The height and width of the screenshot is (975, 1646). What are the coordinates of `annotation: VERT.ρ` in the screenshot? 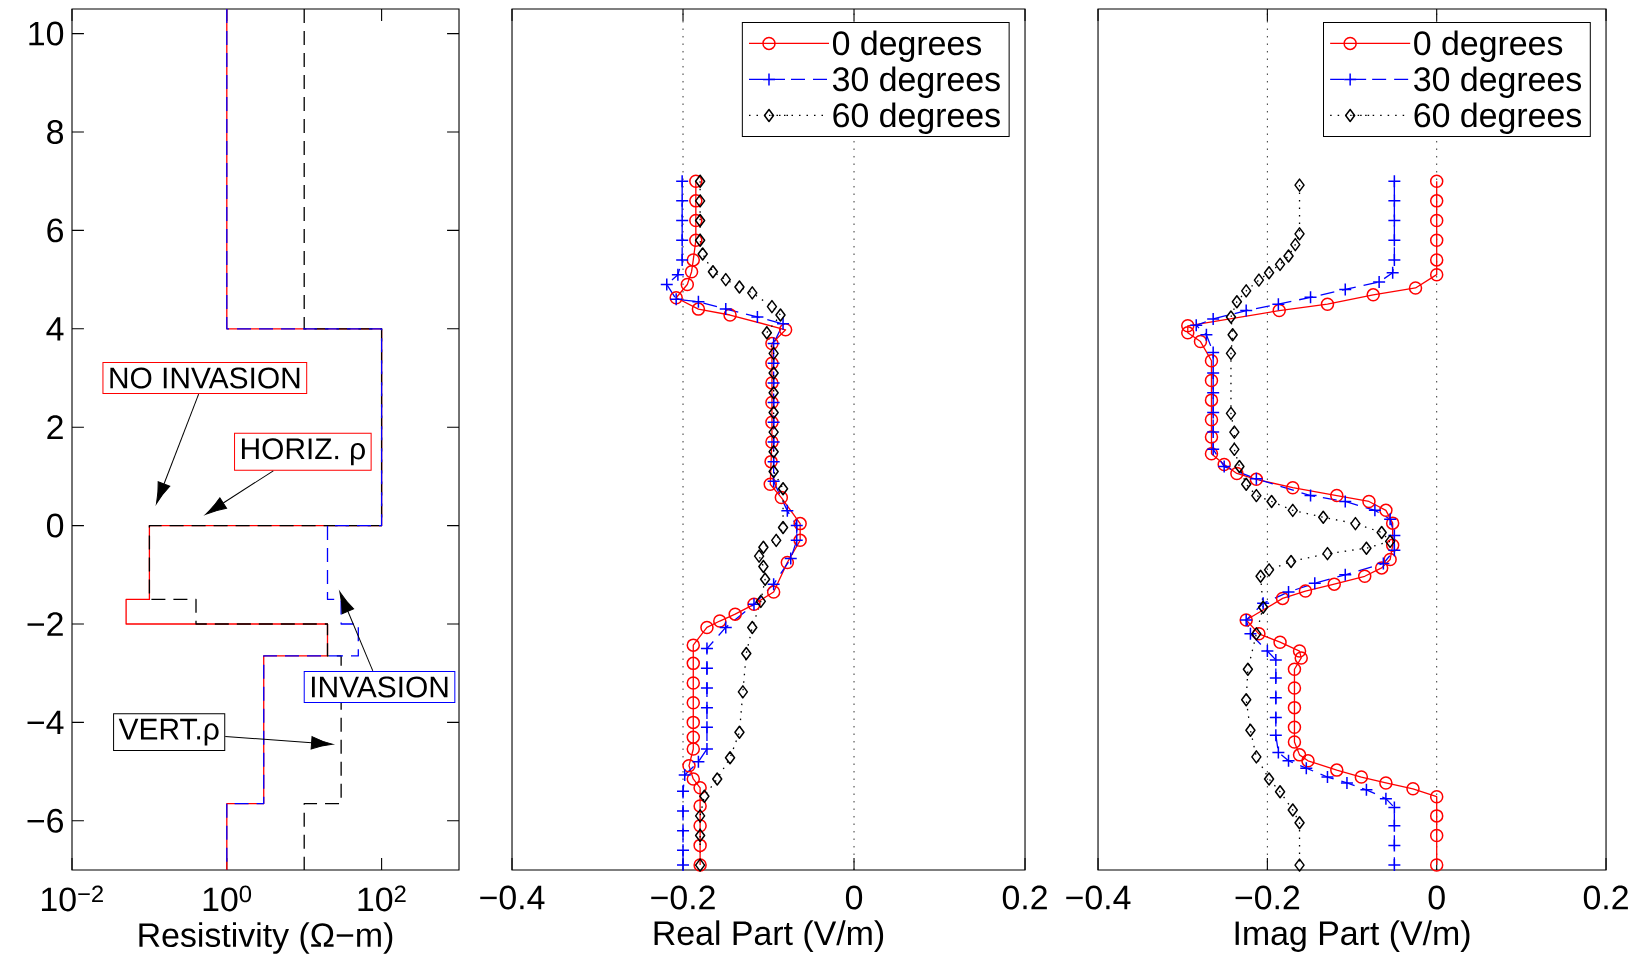 It's located at (168, 732).